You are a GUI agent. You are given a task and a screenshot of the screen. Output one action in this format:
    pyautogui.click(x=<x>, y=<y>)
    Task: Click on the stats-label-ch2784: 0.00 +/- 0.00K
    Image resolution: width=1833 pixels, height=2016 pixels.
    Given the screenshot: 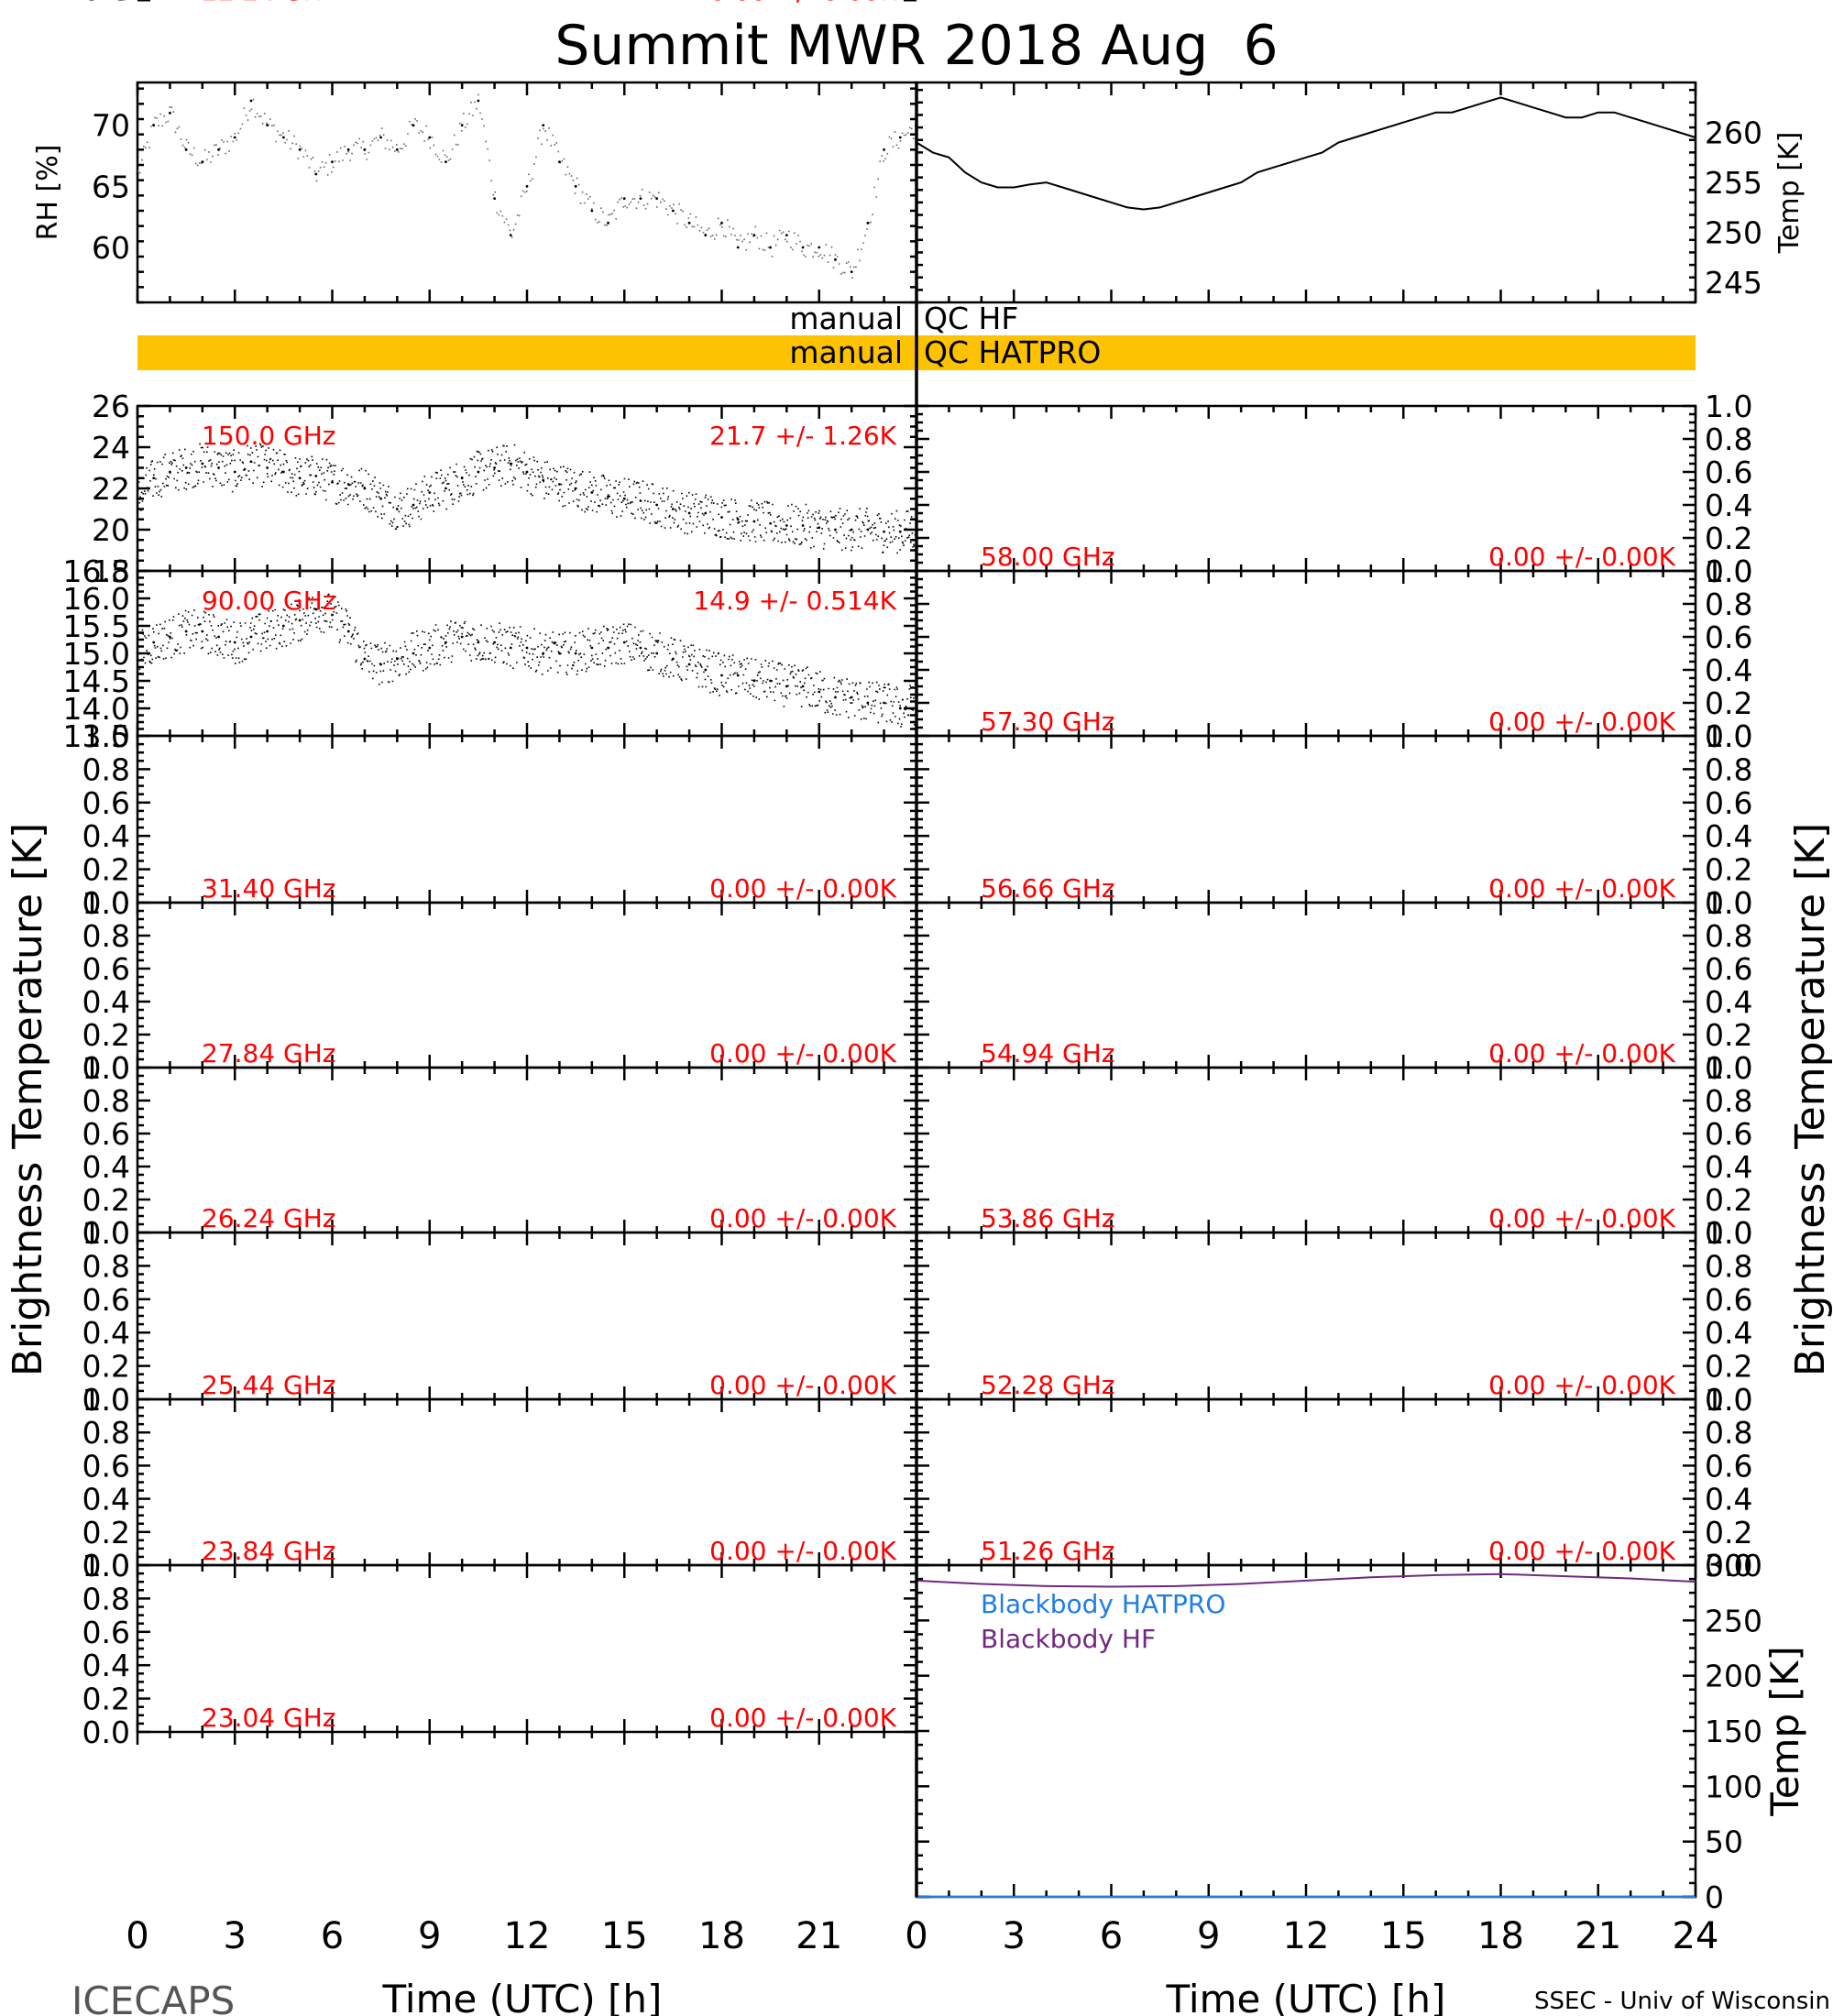 What is the action you would take?
    pyautogui.click(x=802, y=1053)
    